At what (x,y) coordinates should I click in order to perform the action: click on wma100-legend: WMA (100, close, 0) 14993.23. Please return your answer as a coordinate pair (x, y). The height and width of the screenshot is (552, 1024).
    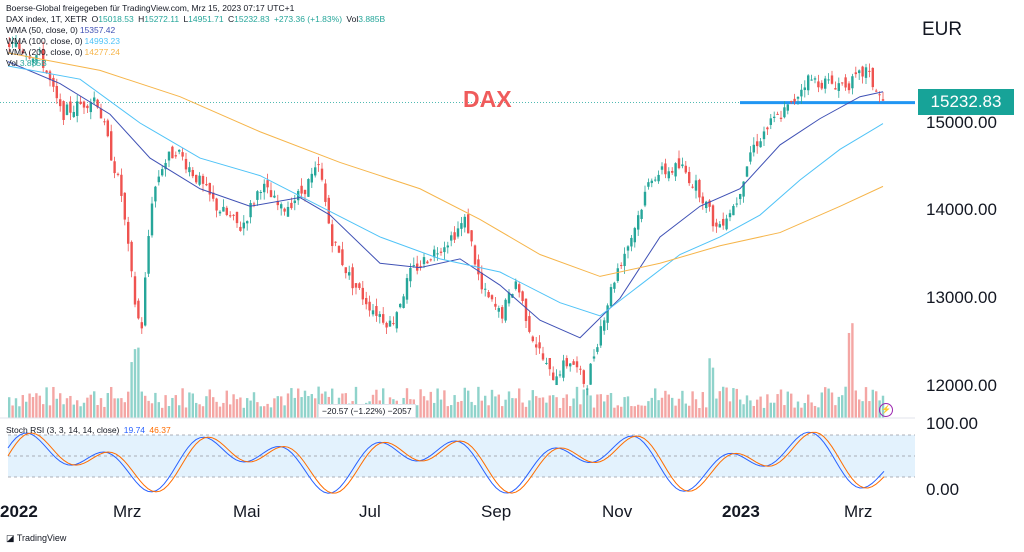
    Looking at the image, I should click on (63, 41).